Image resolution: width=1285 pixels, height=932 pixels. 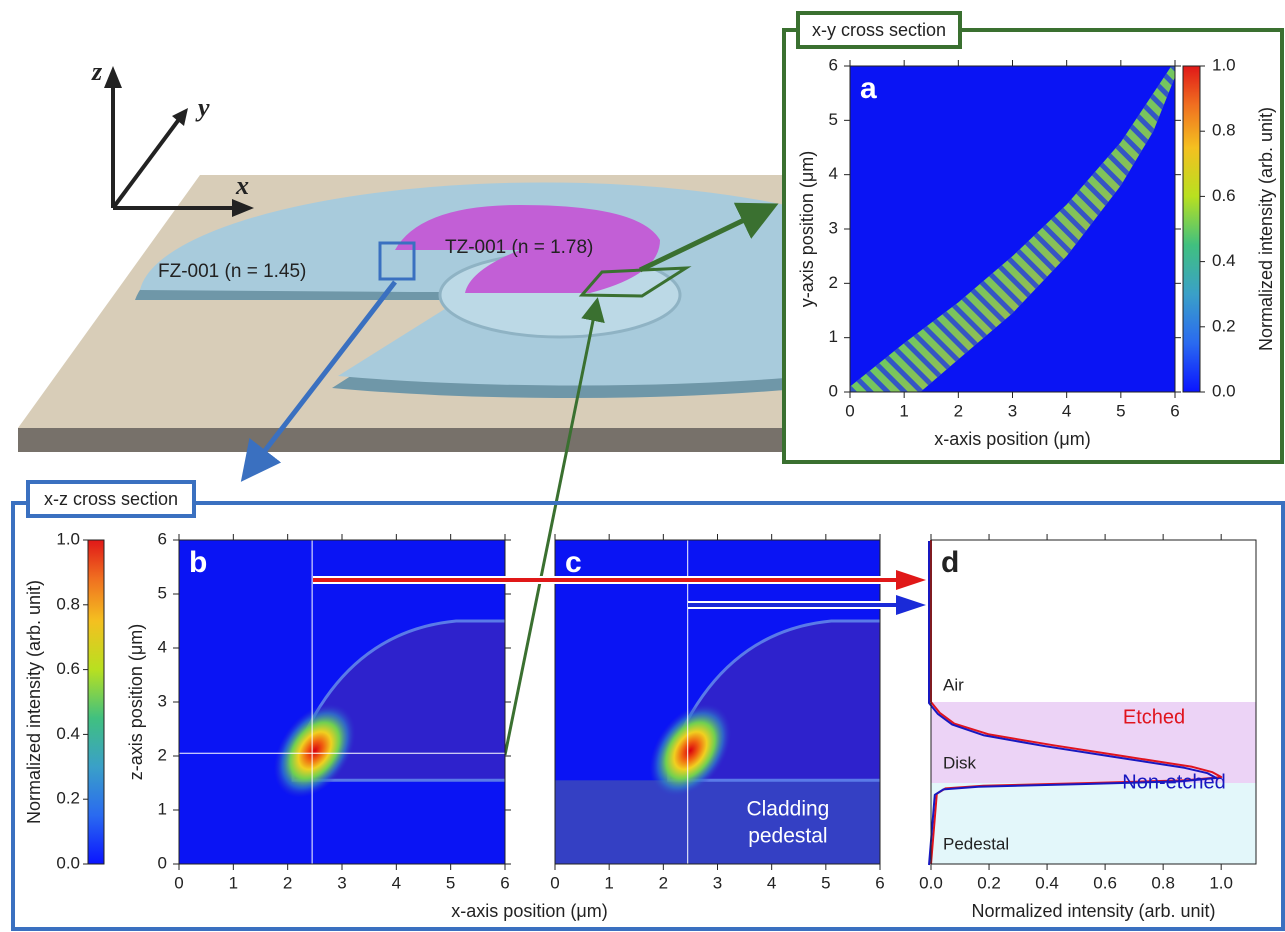 What do you see at coordinates (931, 882) in the screenshot?
I see `x-tick-label: 0.0` at bounding box center [931, 882].